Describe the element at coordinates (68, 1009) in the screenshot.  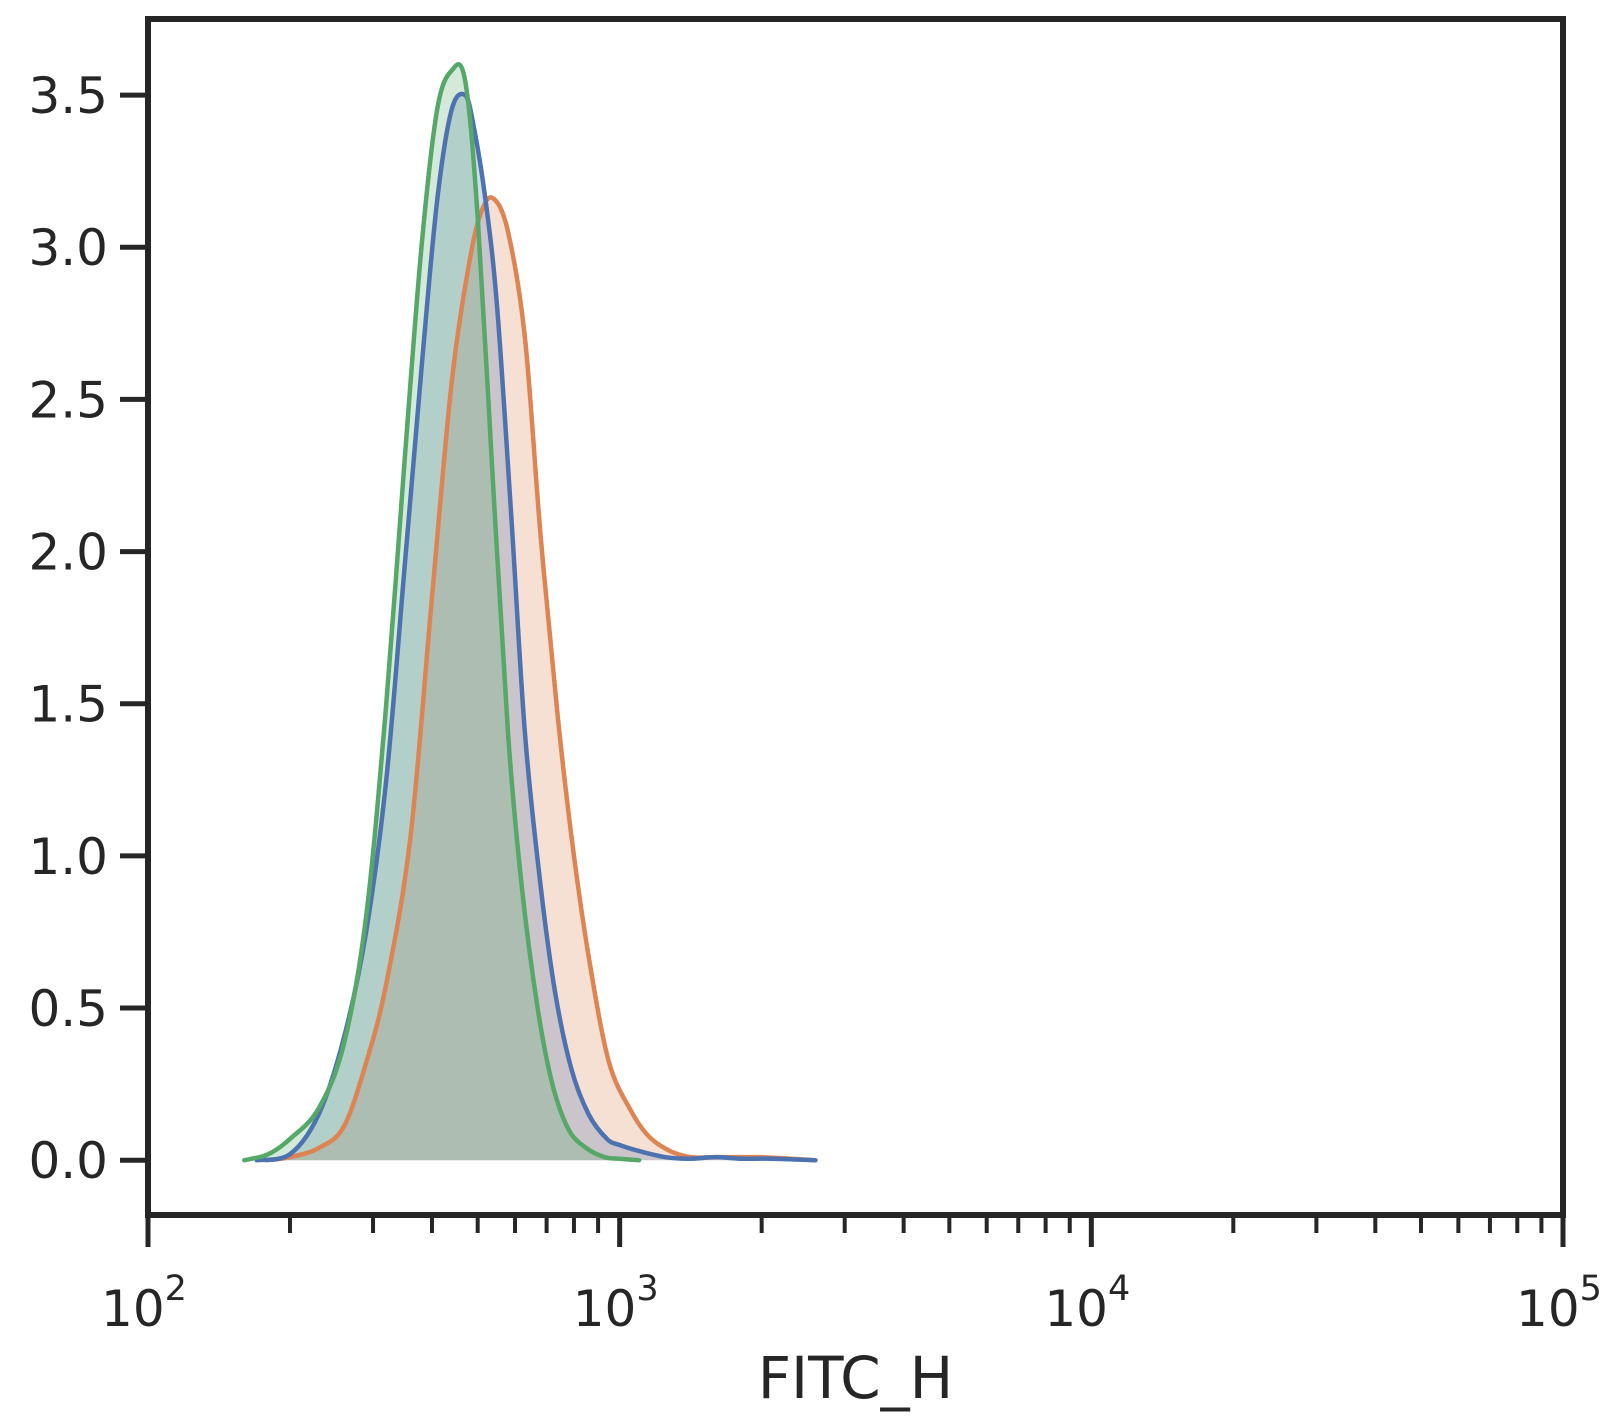
I see `y-tick-label: 0.5` at that location.